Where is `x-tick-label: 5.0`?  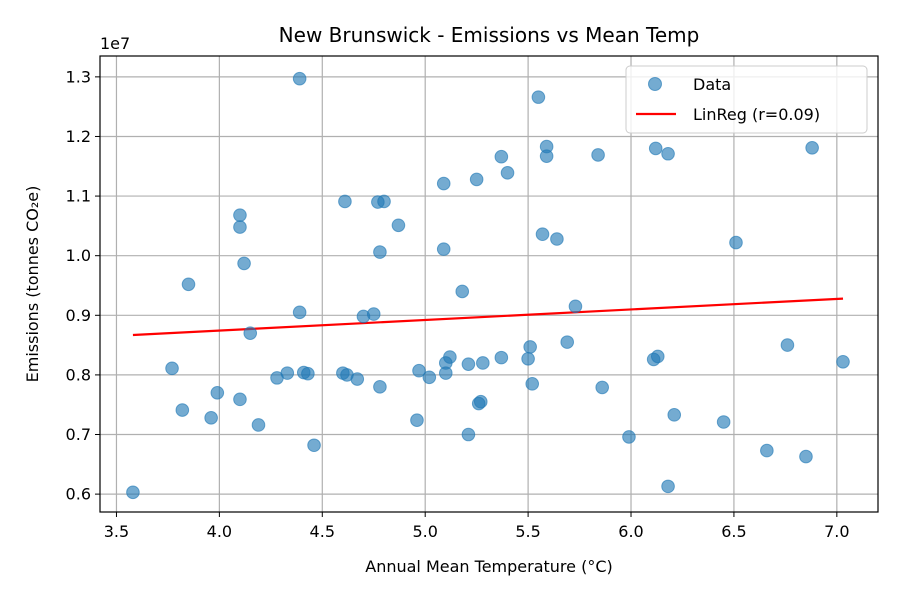
x-tick-label: 5.0 is located at coordinates (424, 531).